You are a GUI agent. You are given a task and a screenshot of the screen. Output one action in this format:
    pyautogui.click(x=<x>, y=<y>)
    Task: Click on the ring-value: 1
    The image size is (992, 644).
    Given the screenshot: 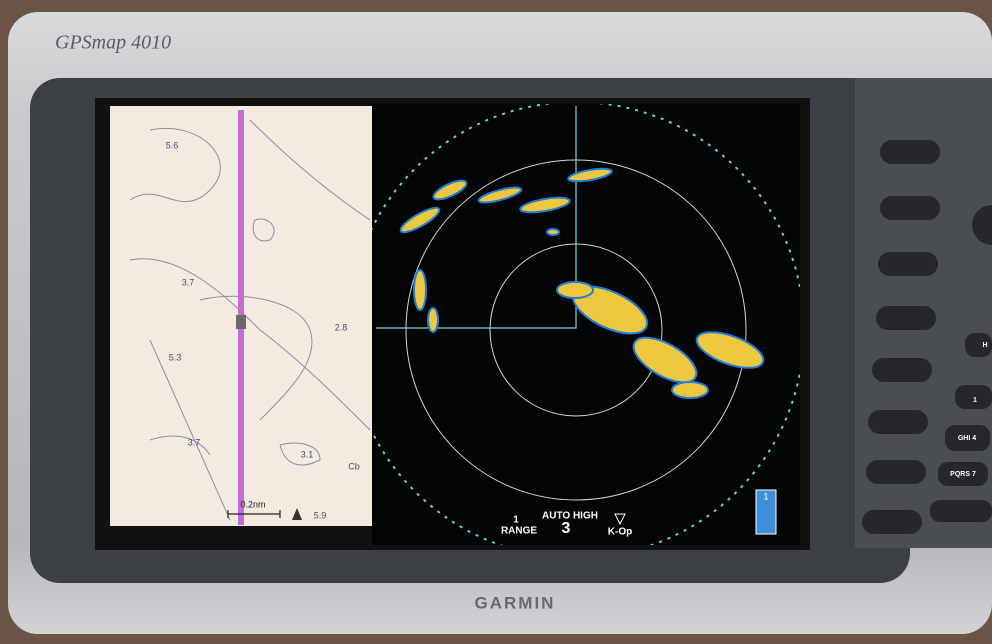 What is the action you would take?
    pyautogui.click(x=516, y=520)
    